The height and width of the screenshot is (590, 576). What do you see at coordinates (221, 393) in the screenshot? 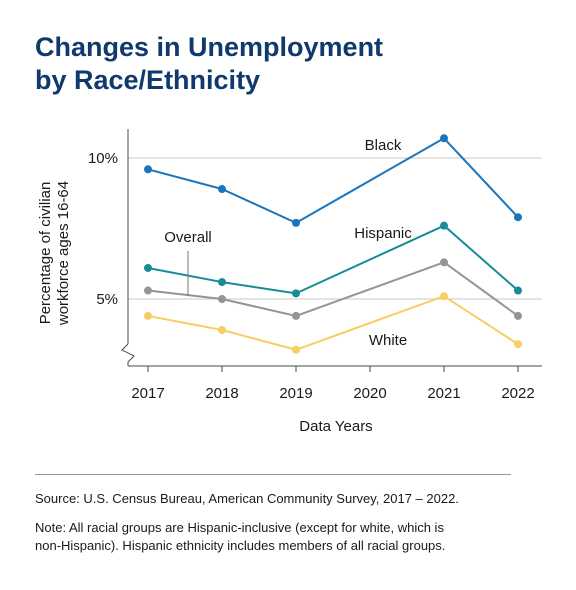
I see `x-tick-label: 2018` at bounding box center [221, 393].